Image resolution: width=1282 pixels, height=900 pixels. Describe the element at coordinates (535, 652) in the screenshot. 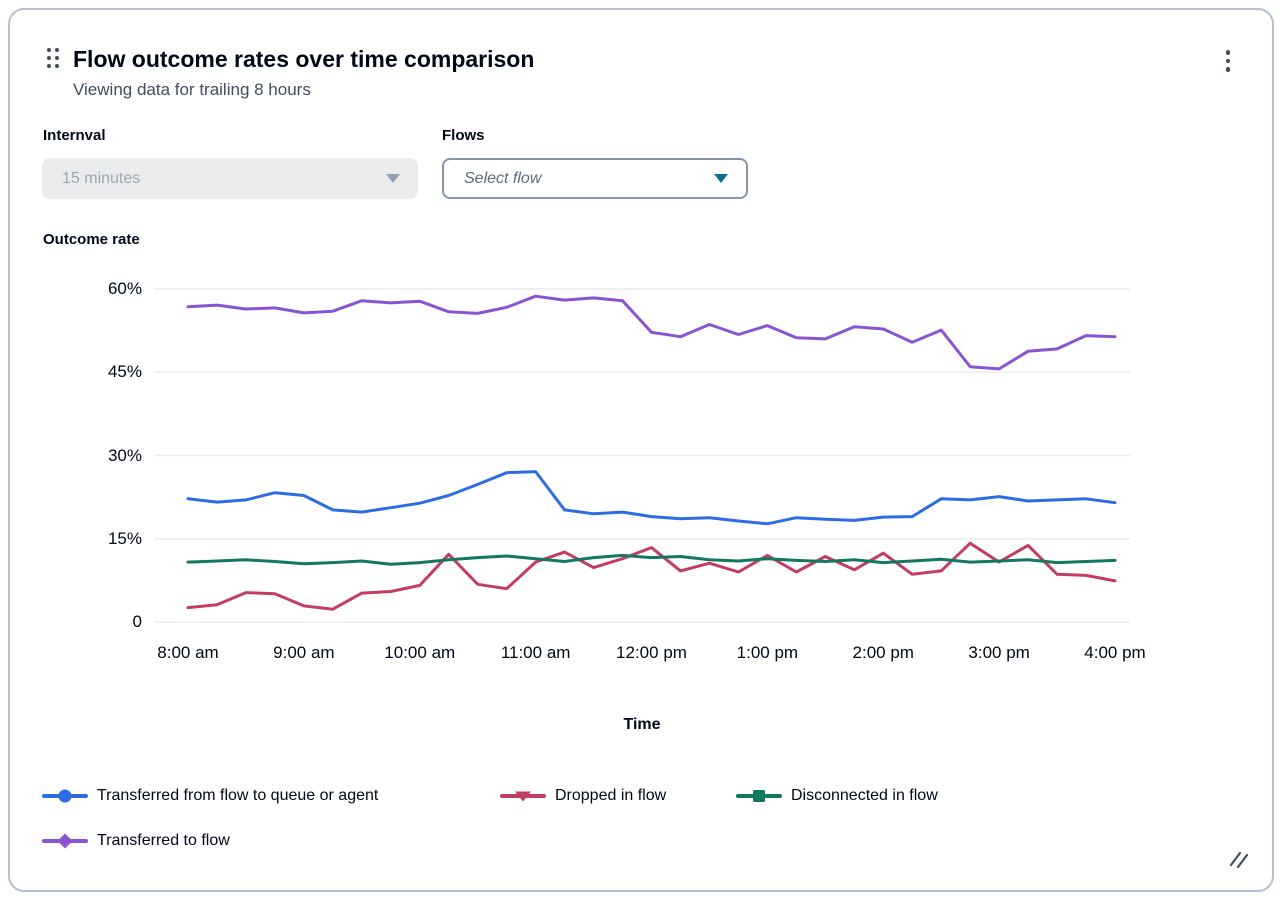

I see `x-tick-label: 11:00 am` at that location.